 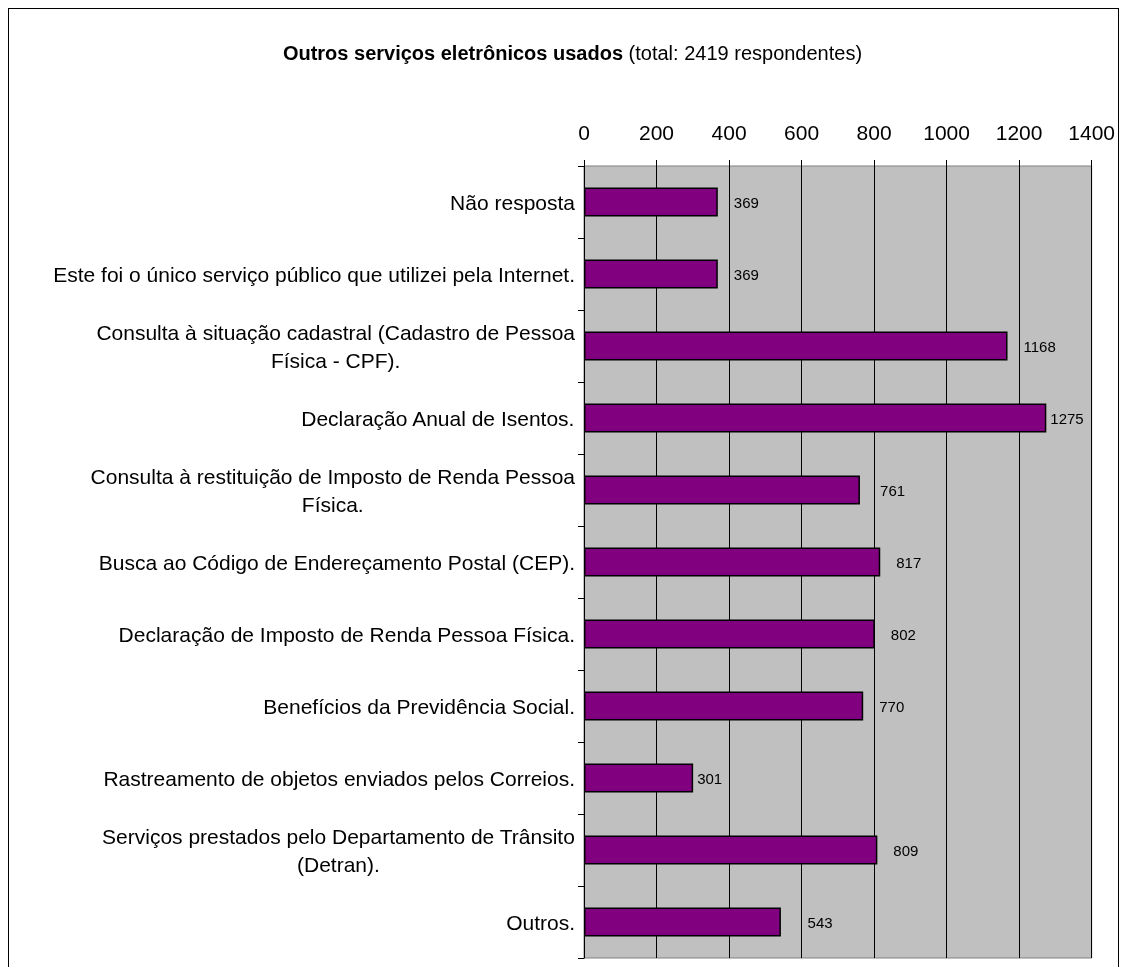 I want to click on data-label: 301, so click(x=710, y=778).